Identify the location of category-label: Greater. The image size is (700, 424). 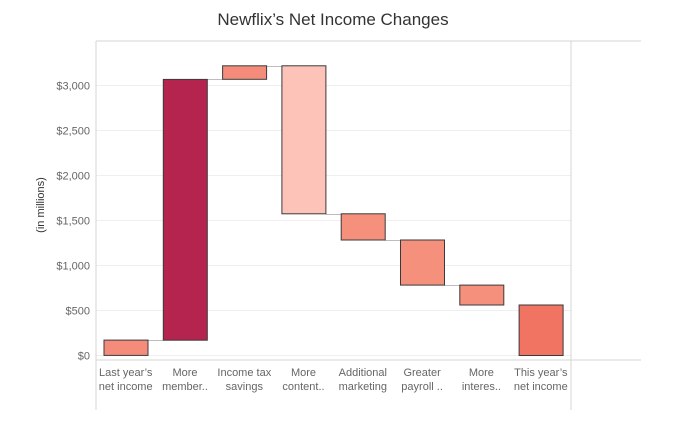
(422, 373).